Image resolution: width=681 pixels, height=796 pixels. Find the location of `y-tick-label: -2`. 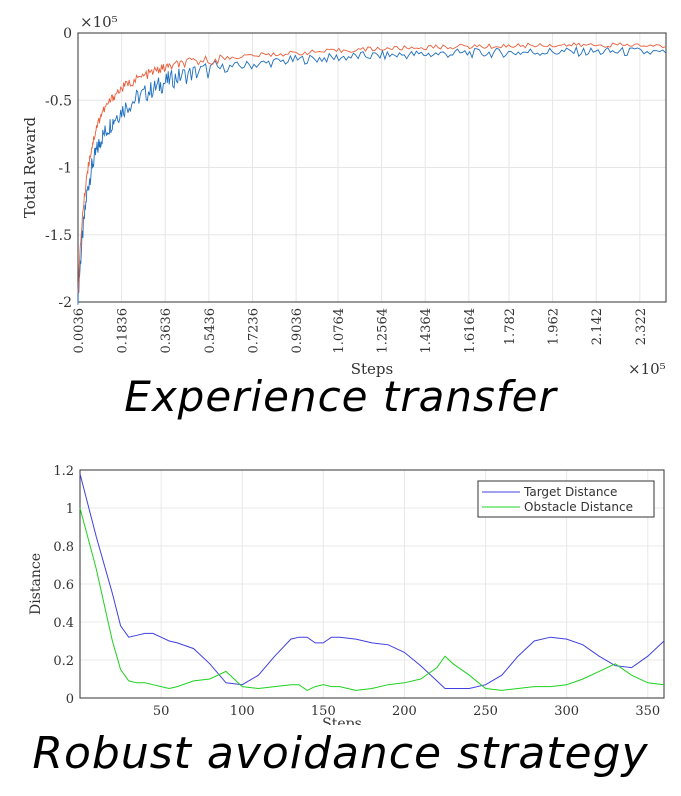

y-tick-label: -2 is located at coordinates (65, 303).